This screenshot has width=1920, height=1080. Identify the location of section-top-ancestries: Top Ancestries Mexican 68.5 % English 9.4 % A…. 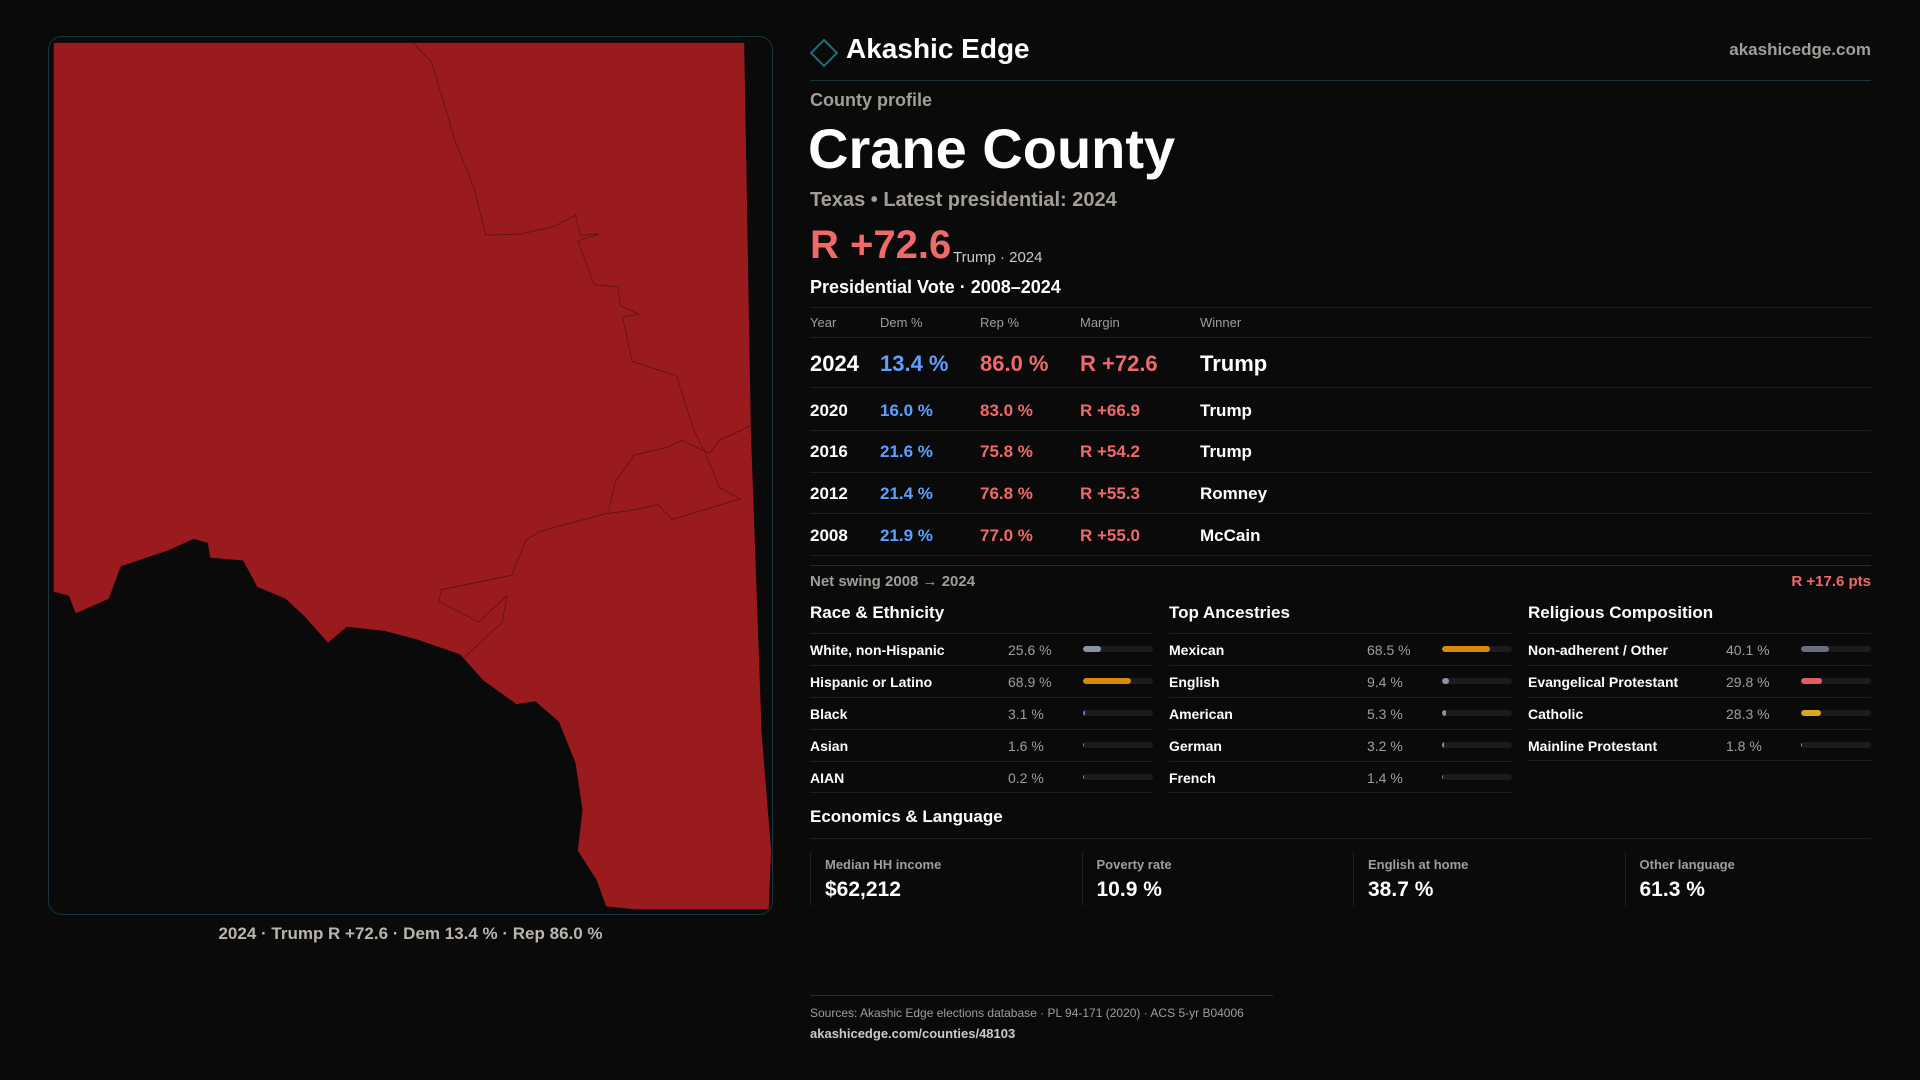
(1340, 698).